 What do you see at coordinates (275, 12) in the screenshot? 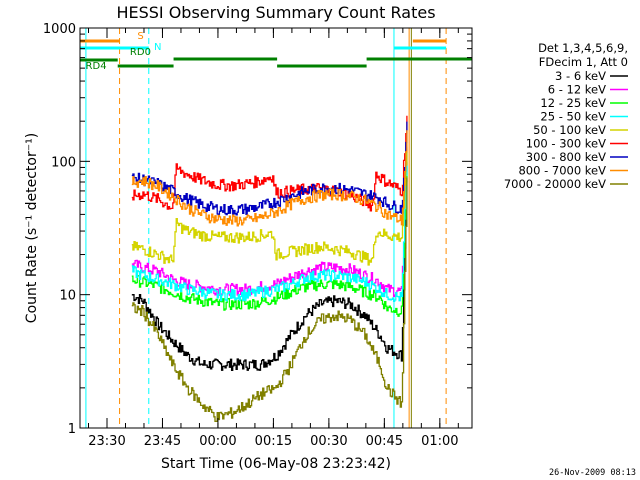
I see `chart-title: HESSI Observing Summary Count Rates` at bounding box center [275, 12].